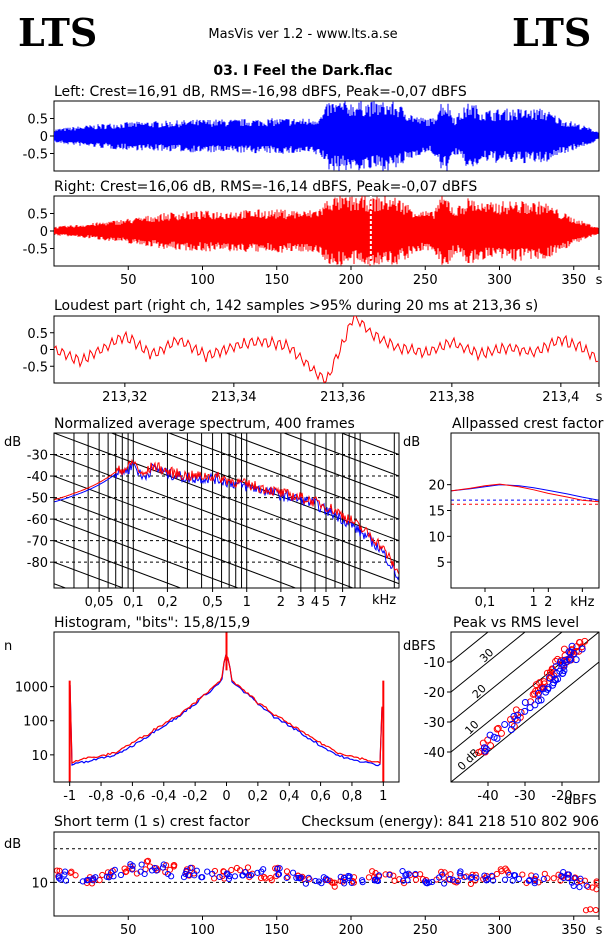  I want to click on right-waveform-ytick-label: 0.5, so click(37, 215).